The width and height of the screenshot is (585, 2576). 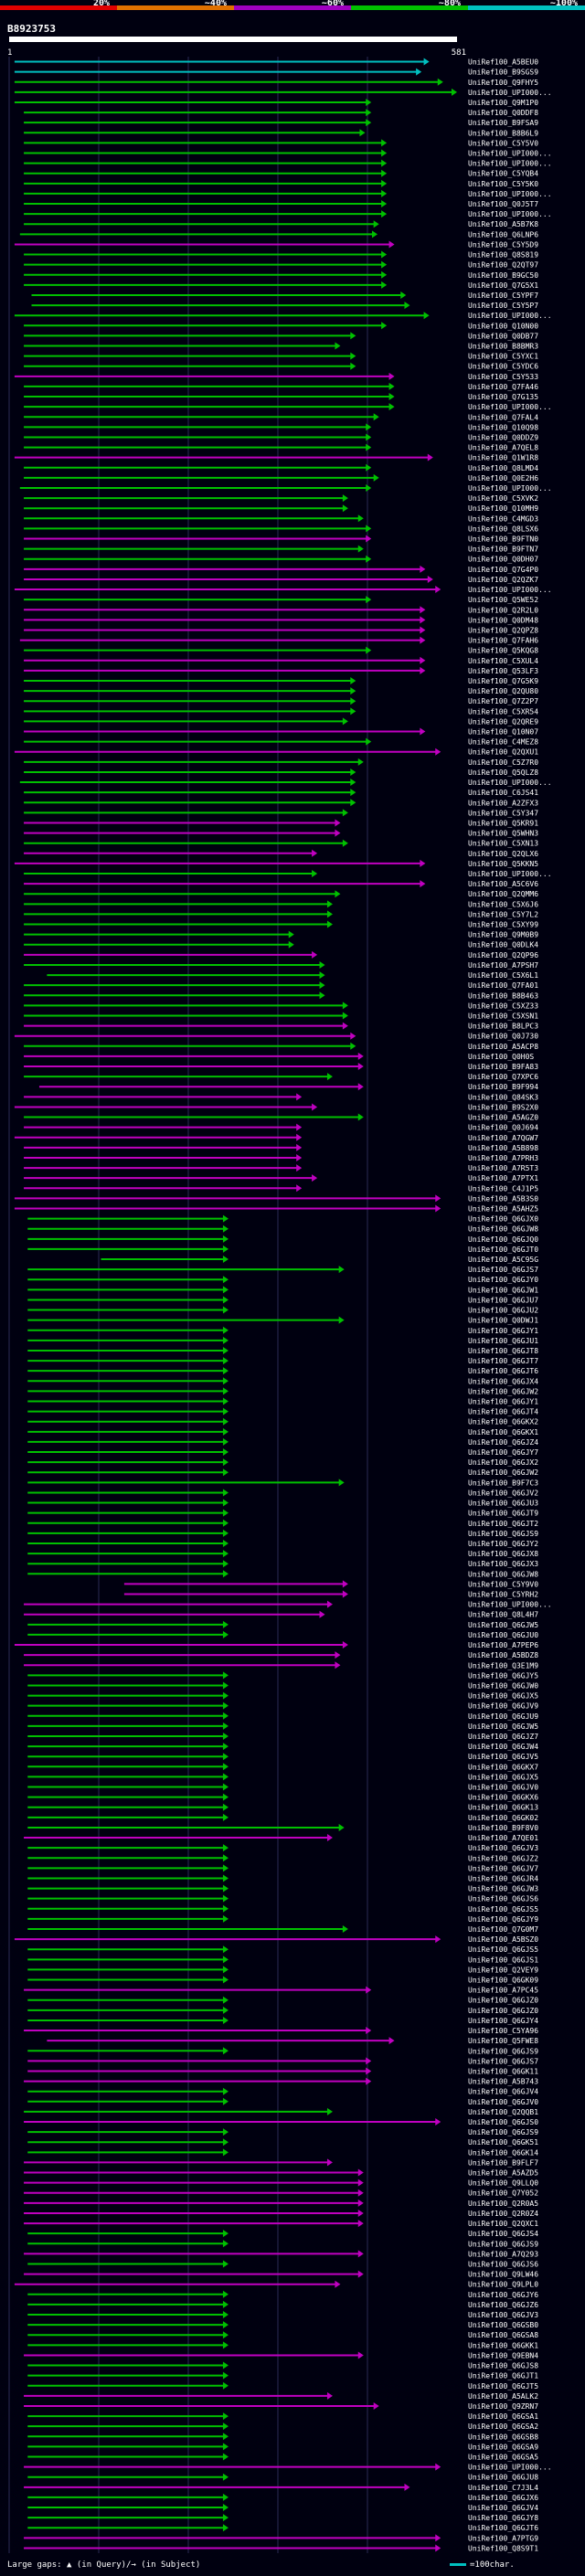 I want to click on hit-row: UniRef100_Q8LMD4, so click(x=281, y=467).